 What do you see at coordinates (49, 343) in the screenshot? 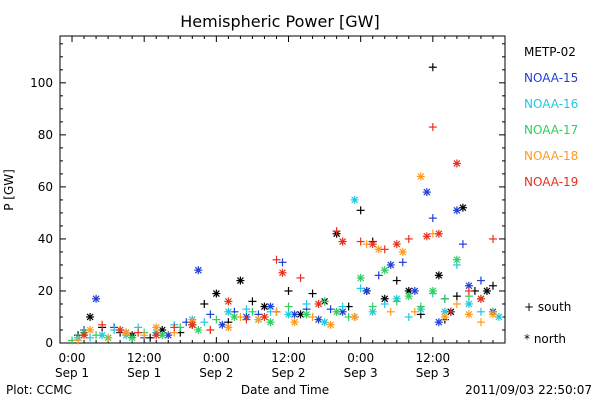
I see `y-tick-label: 0` at bounding box center [49, 343].